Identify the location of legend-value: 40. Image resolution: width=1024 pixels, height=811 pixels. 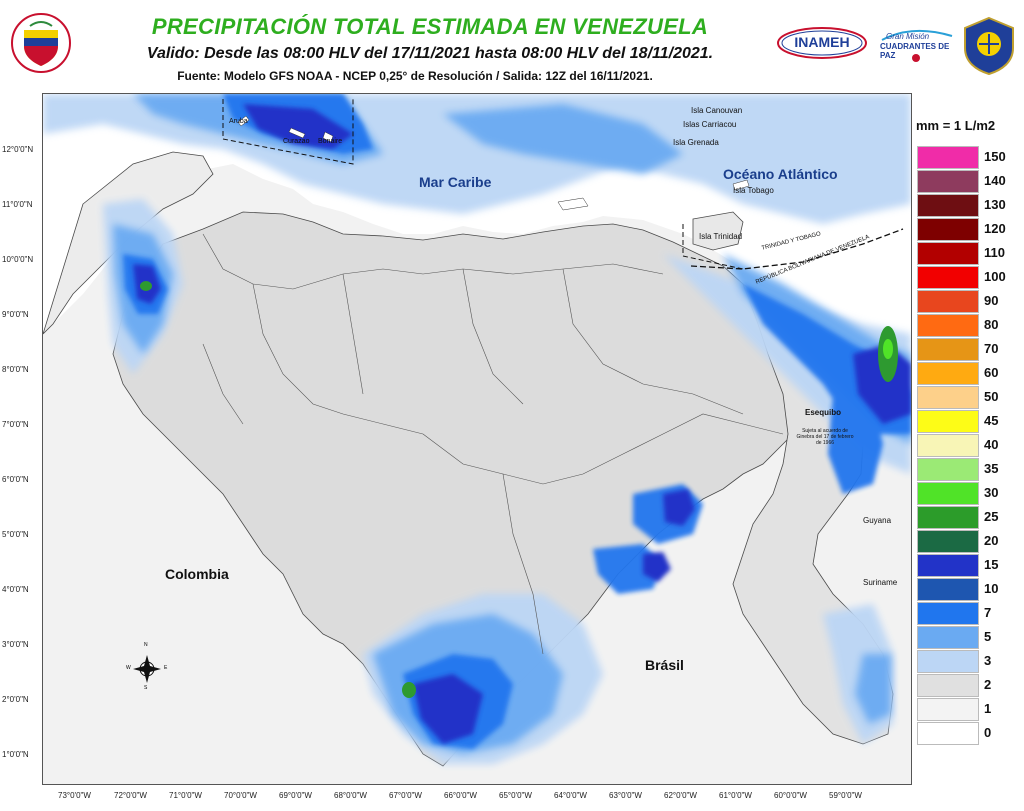
(991, 444).